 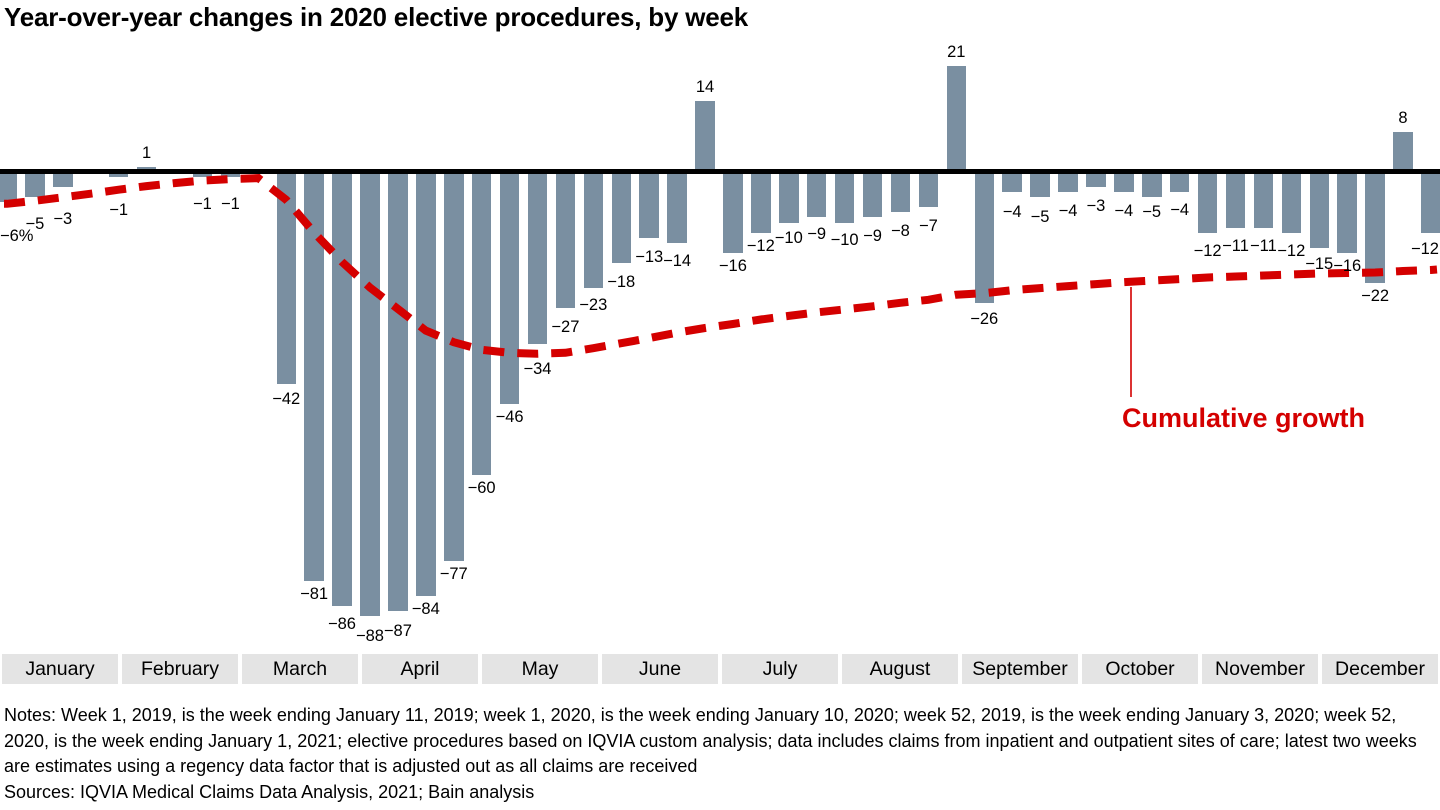 What do you see at coordinates (314, 594) in the screenshot?
I see `bar-label-week-12: −81` at bounding box center [314, 594].